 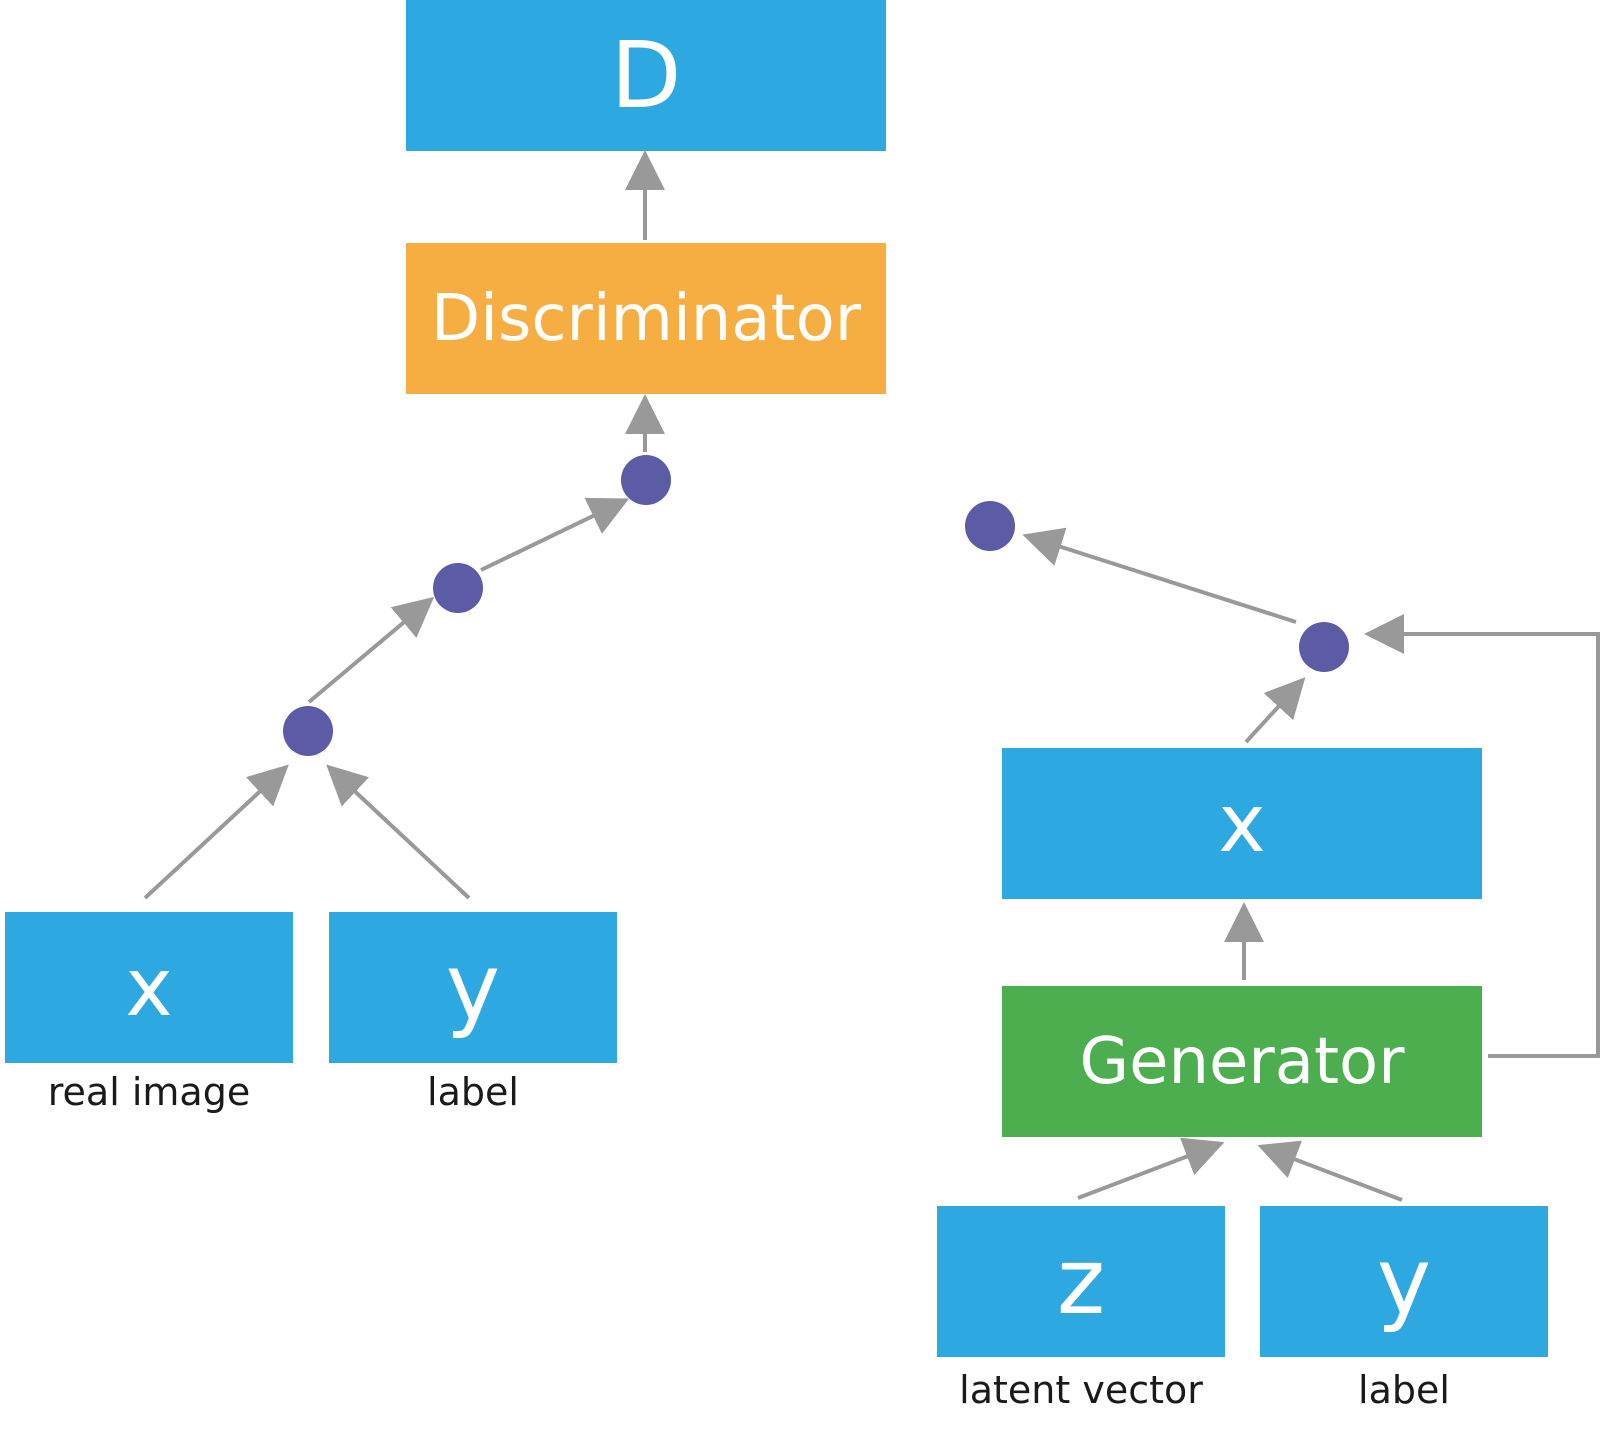 I want to click on real-x-label: x, so click(x=149, y=987).